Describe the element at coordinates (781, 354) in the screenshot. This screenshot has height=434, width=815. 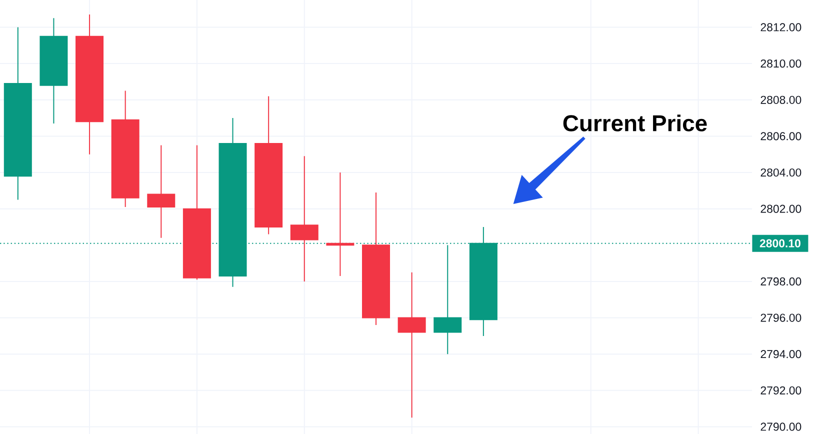
I see `y-tick-label: 2794.00` at that location.